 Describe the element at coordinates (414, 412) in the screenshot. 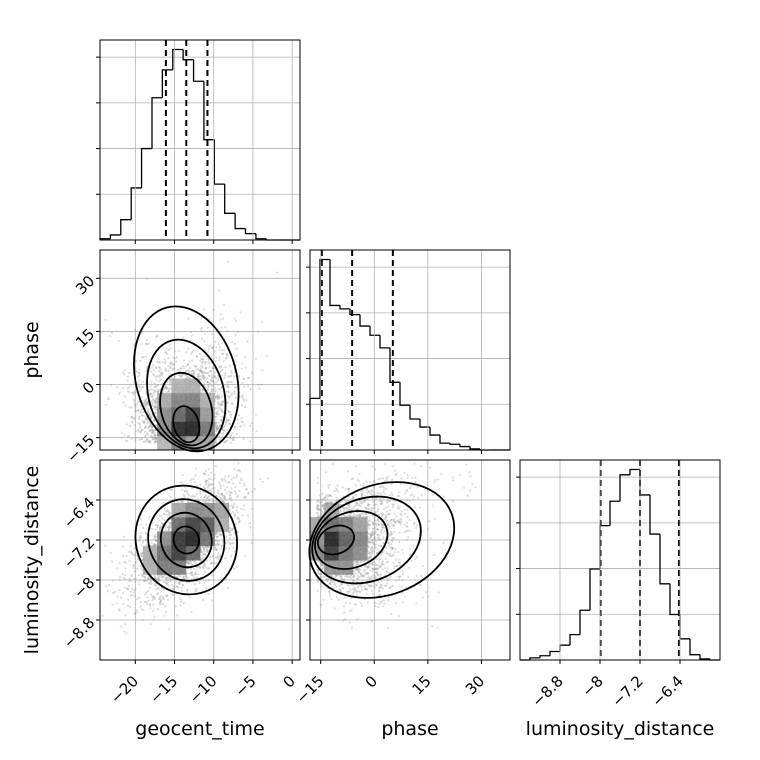

I see `hist-phase-bin` at that location.